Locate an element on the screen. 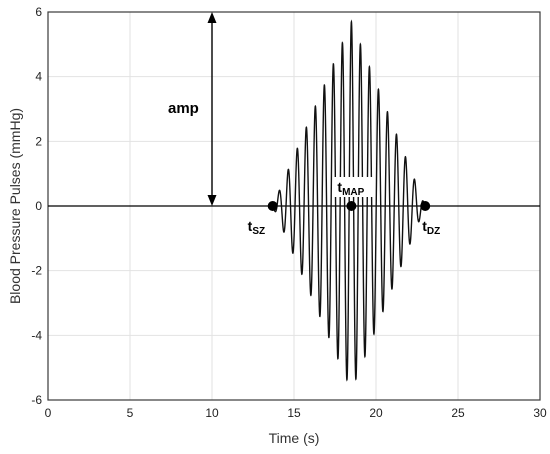  x-tick-labels: 0 5 10 15 20 25 30 is located at coordinates (296, 413).